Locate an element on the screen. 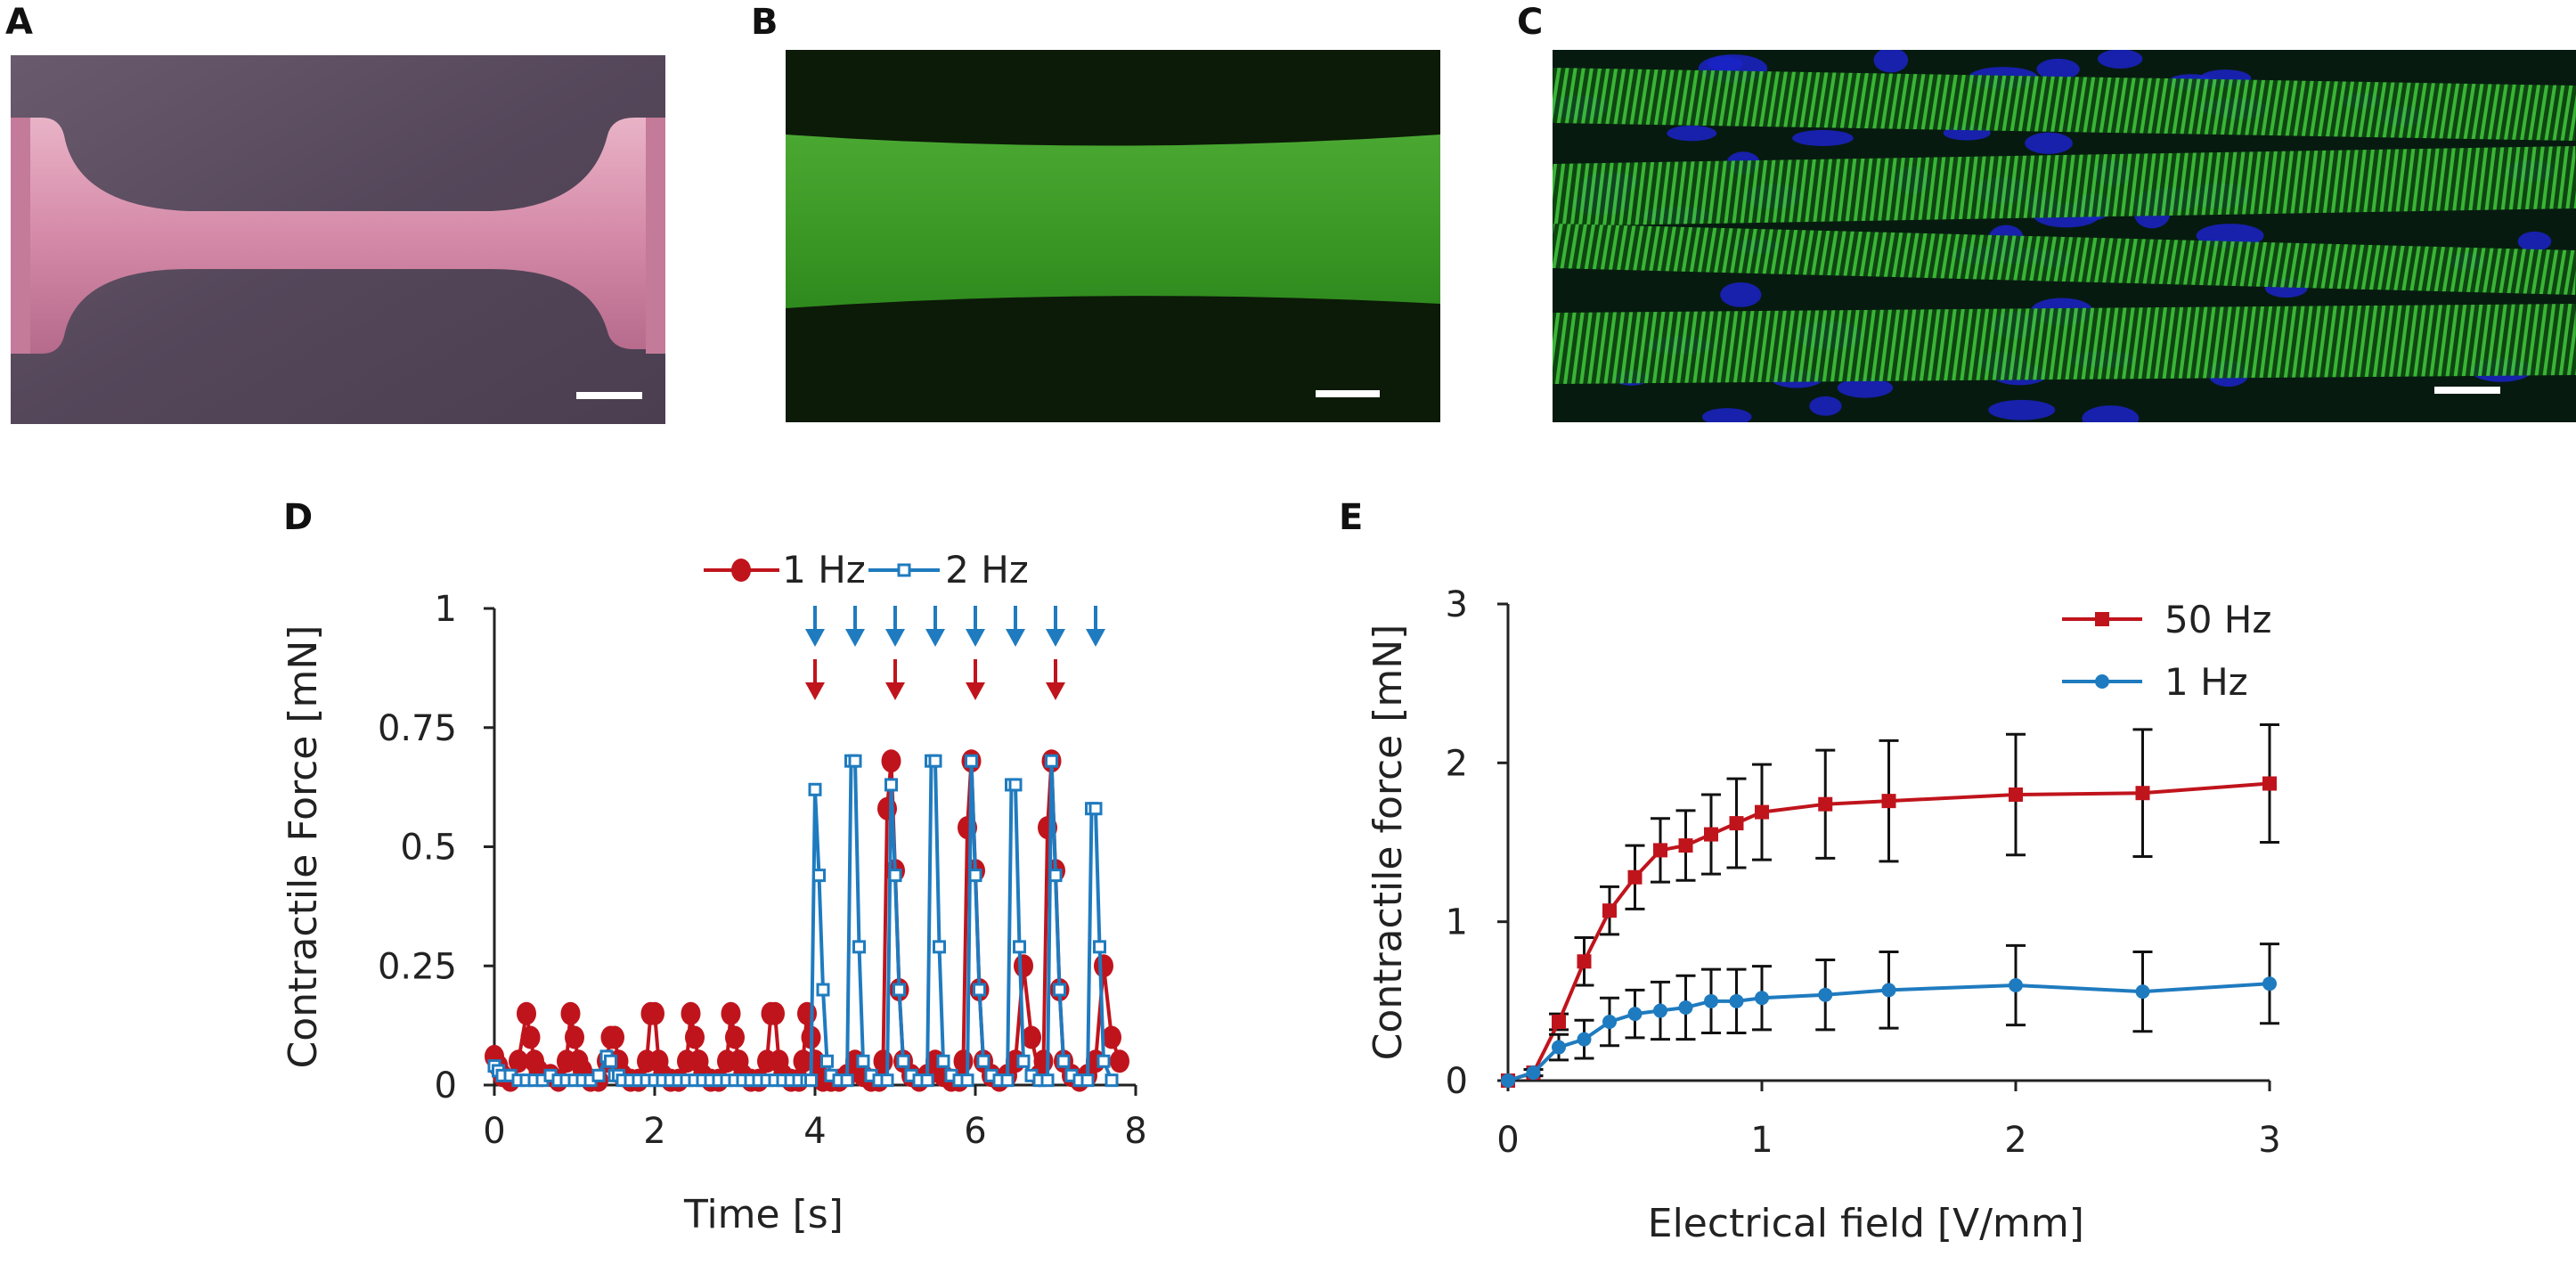 The image size is (2576, 1265). y-tick-label: 0.75 is located at coordinates (418, 728).